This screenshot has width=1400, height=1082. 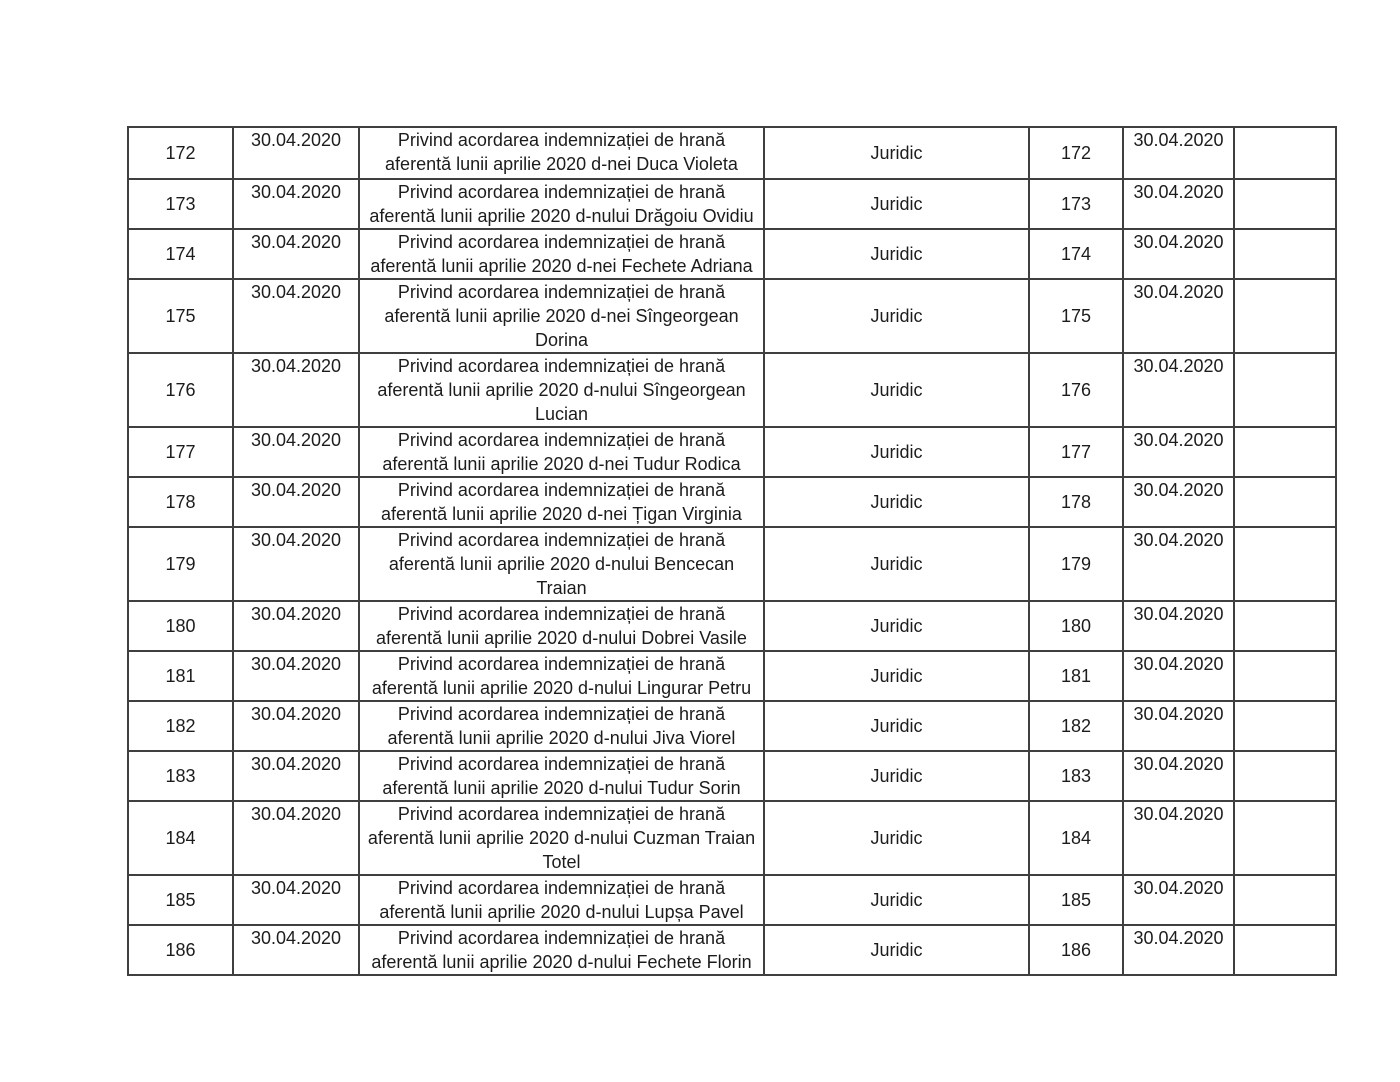 What do you see at coordinates (180, 726) in the screenshot?
I see `row-number-cell: 182` at bounding box center [180, 726].